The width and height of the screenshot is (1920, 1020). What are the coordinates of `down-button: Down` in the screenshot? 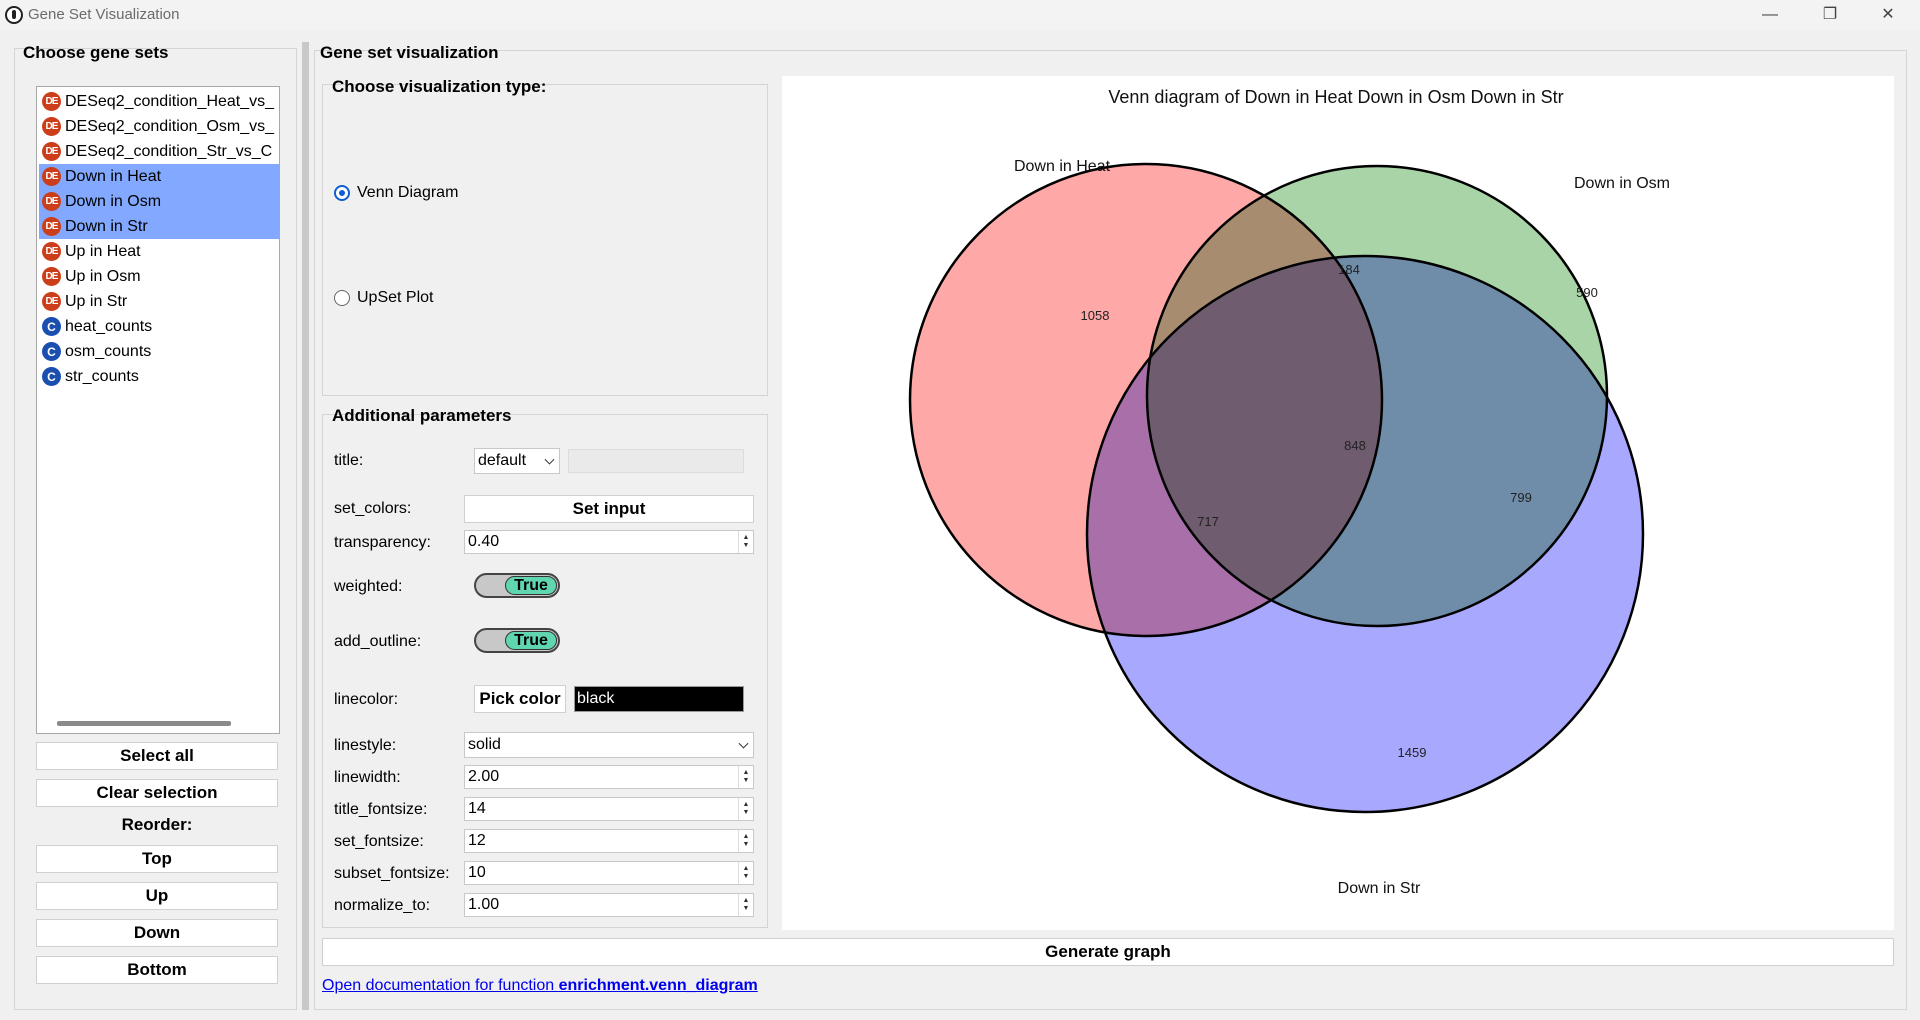 It's located at (157, 933).